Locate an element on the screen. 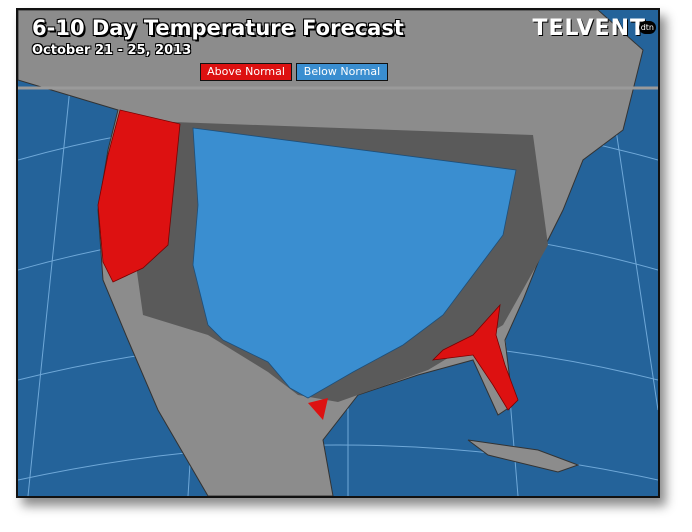 This screenshot has width=692, height=532. logo: TELVENT is located at coordinates (589, 28).